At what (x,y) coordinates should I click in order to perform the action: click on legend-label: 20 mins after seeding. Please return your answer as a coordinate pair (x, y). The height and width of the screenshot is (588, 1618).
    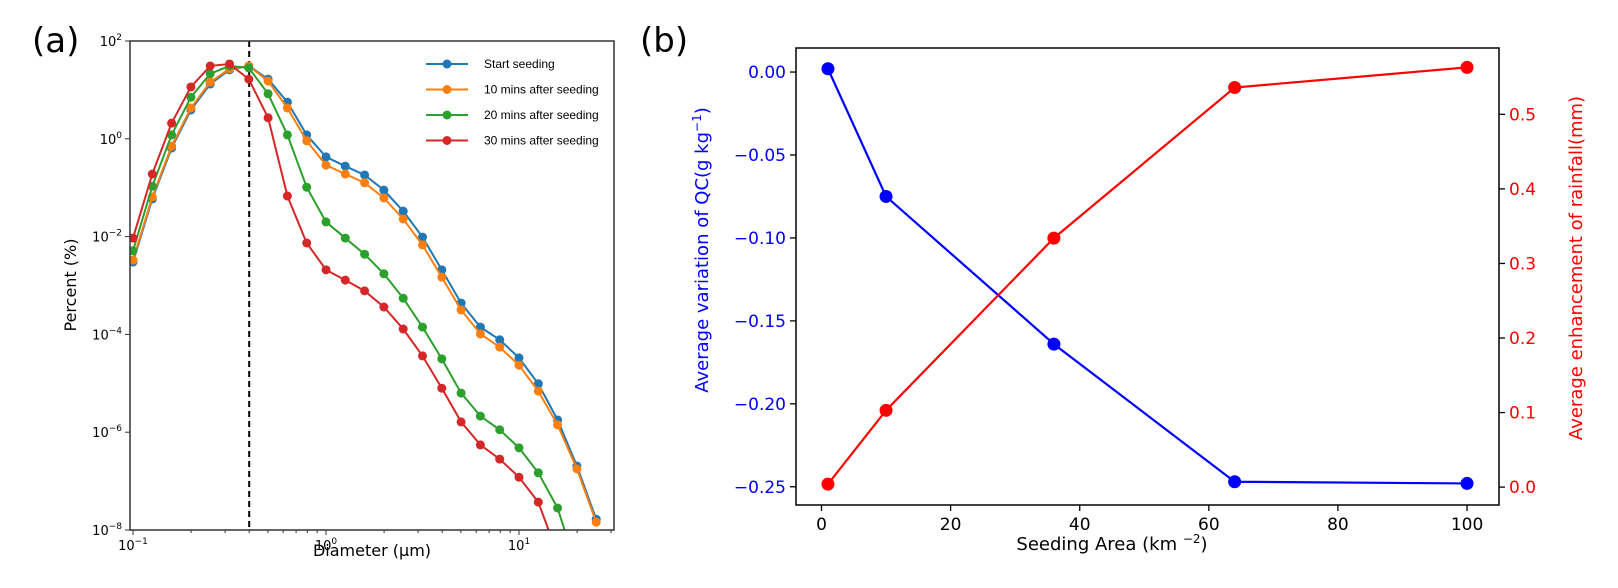
    Looking at the image, I should click on (541, 115).